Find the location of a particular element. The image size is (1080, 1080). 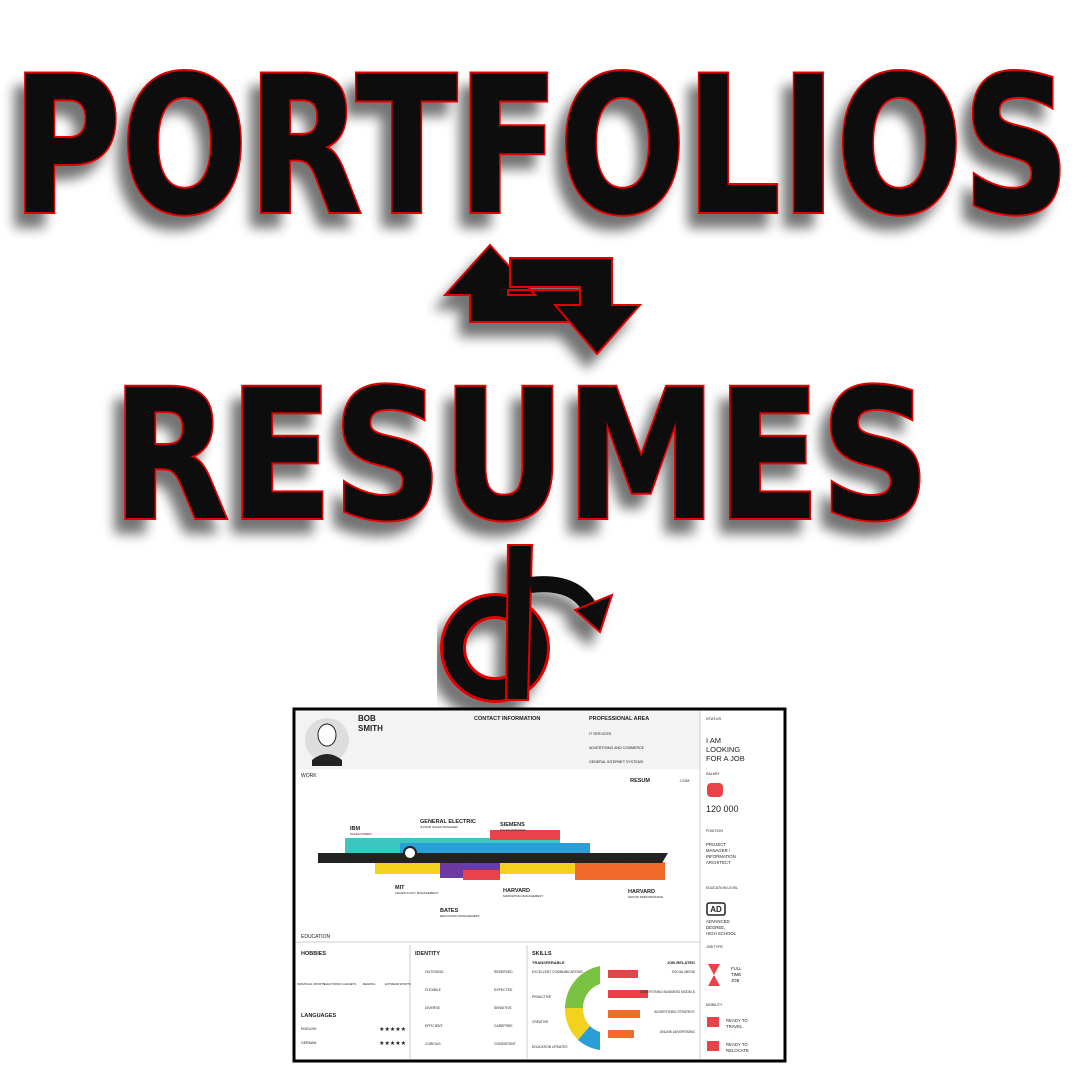

swap-icon is located at coordinates (542, 299).